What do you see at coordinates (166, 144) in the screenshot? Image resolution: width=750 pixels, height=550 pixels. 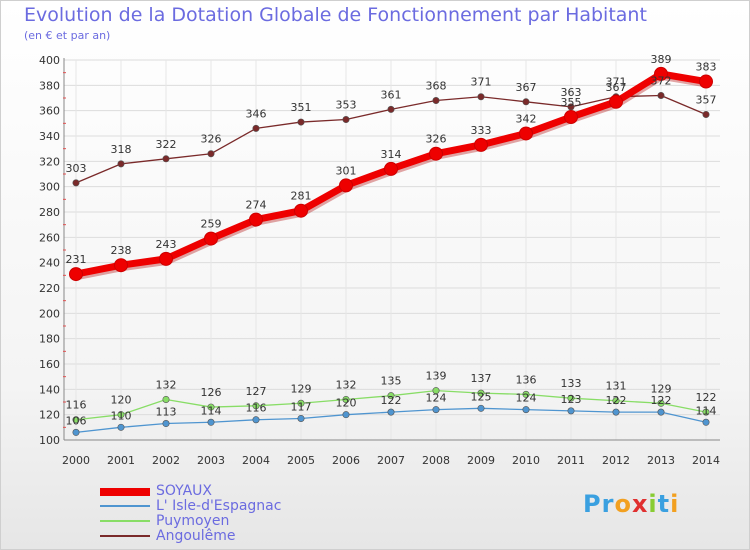 I see `data-label-3: 322` at bounding box center [166, 144].